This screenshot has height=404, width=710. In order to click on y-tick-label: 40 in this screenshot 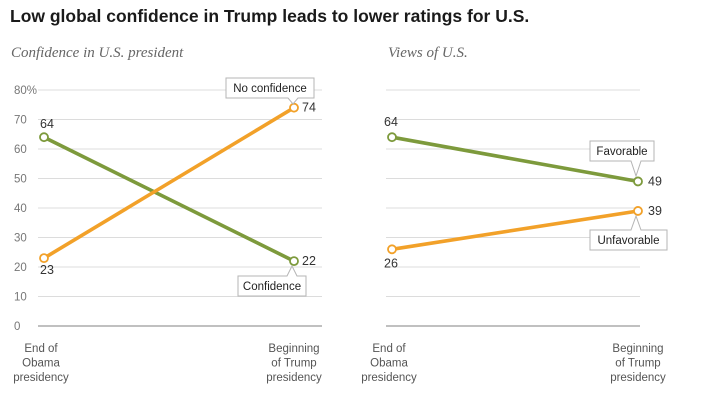, I will do `click(20, 209)`.